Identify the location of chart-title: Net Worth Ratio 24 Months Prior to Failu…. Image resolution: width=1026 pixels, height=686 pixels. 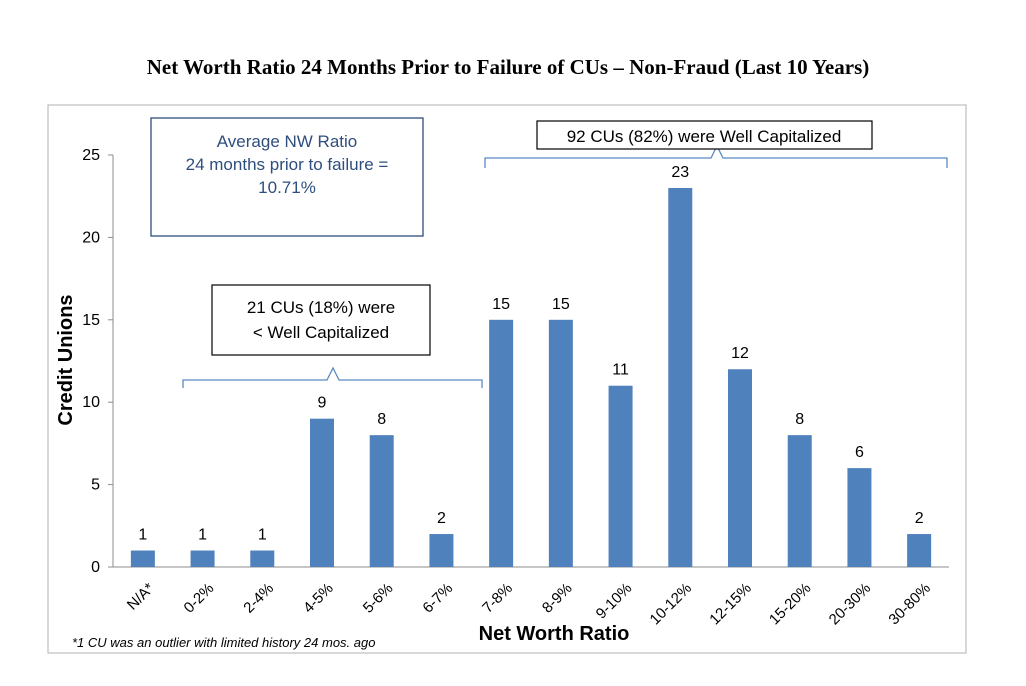
(508, 67).